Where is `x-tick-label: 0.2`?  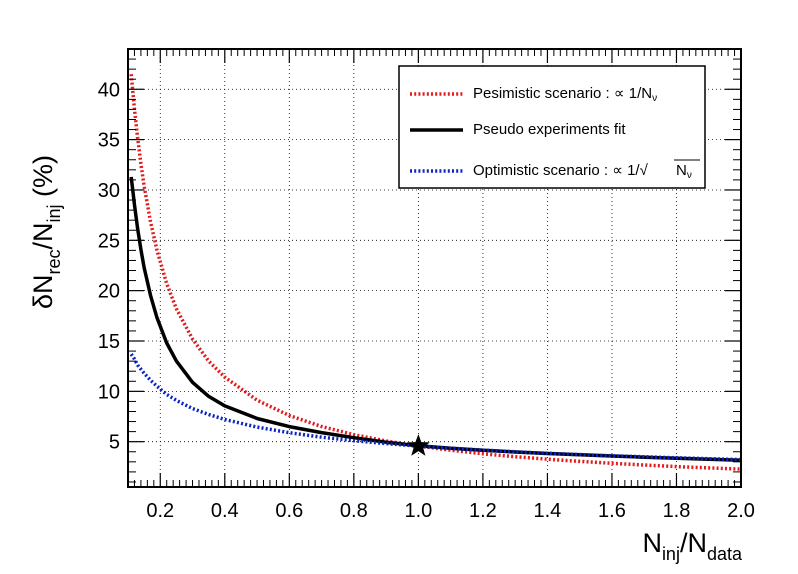 x-tick-label: 0.2 is located at coordinates (160, 511).